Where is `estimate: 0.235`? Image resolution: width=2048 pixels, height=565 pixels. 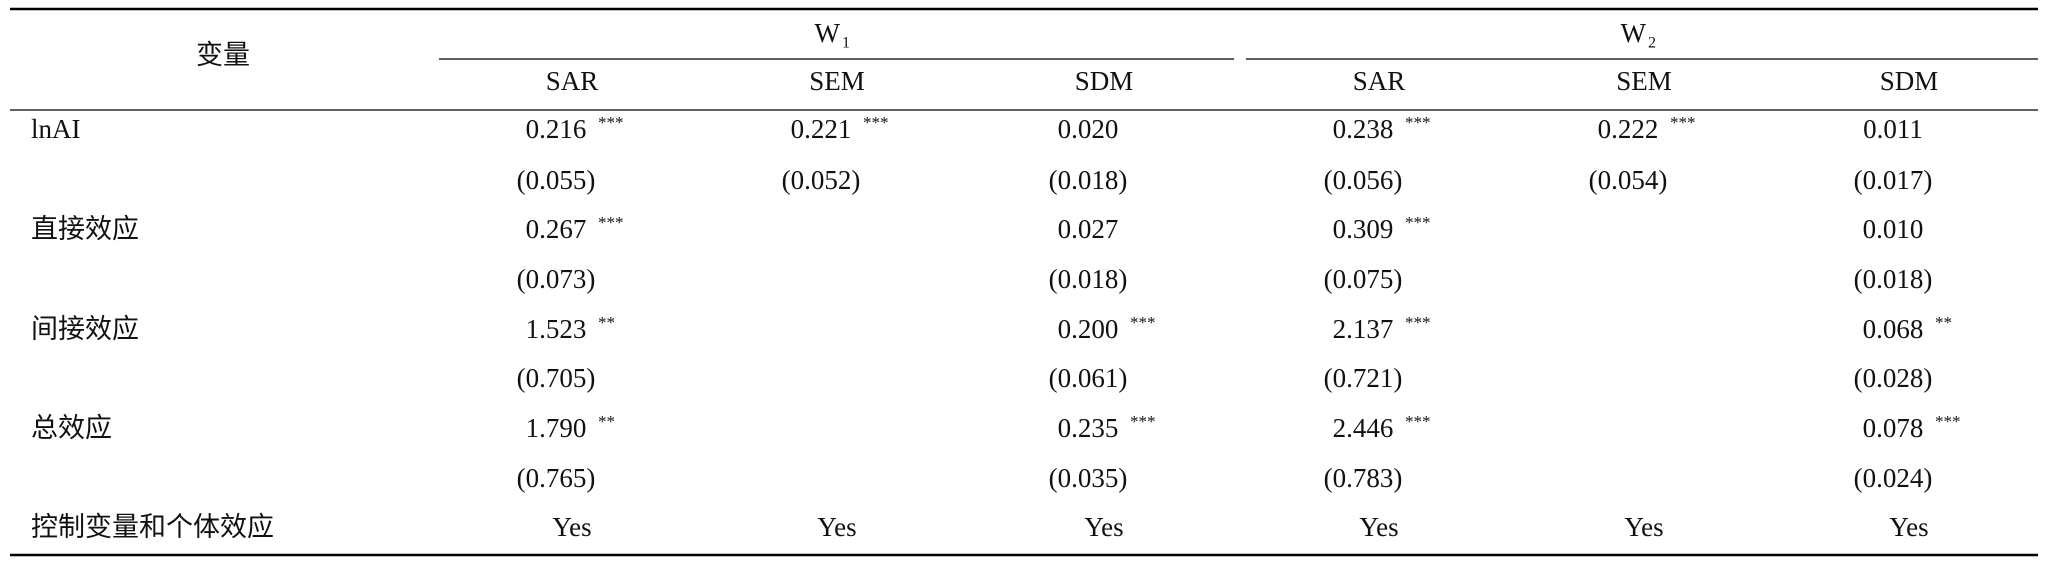 estimate: 0.235 is located at coordinates (1088, 428).